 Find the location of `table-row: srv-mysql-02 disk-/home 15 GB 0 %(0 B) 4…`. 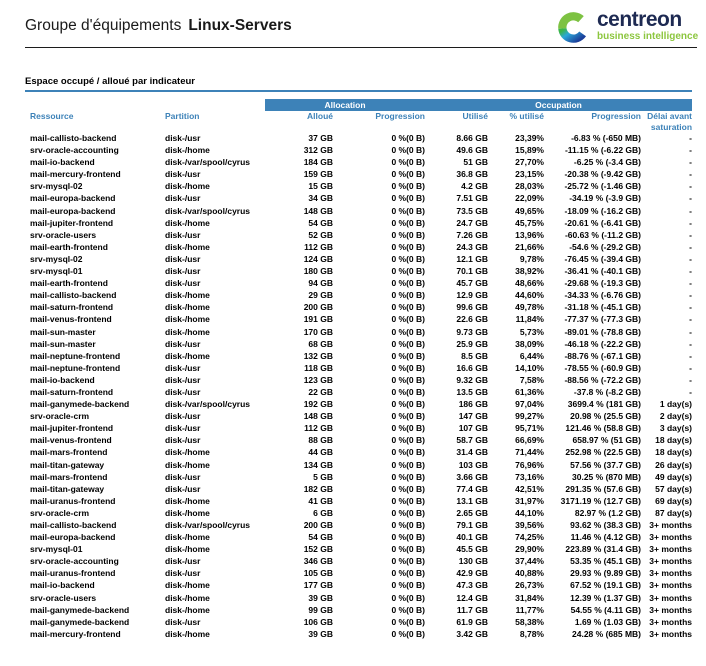

table-row: srv-mysql-02 disk-/home 15 GB 0 %(0 B) 4… is located at coordinates (360, 186).